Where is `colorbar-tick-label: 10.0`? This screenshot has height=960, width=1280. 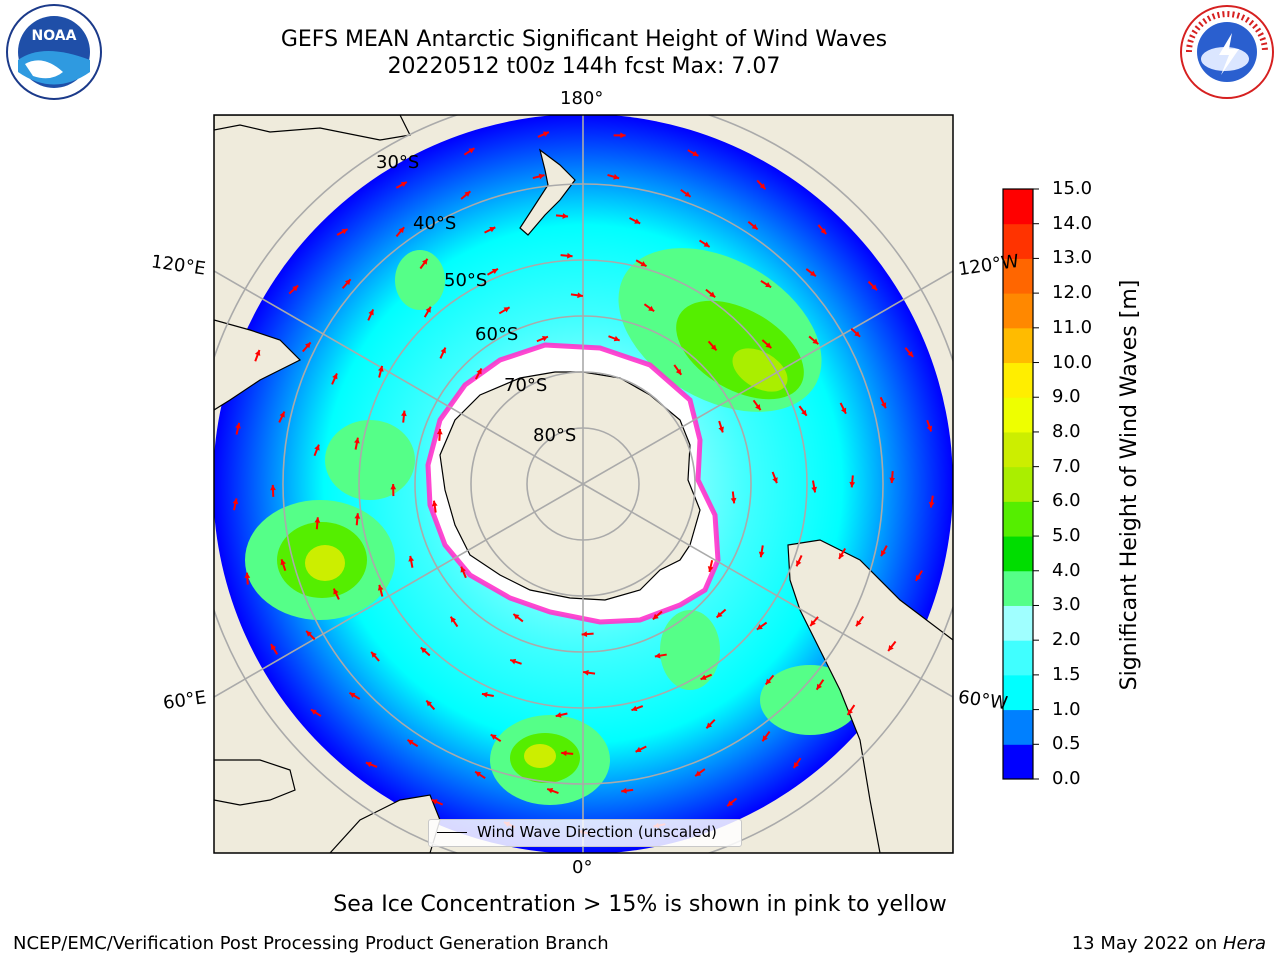
colorbar-tick-label: 10.0 is located at coordinates (1072, 362).